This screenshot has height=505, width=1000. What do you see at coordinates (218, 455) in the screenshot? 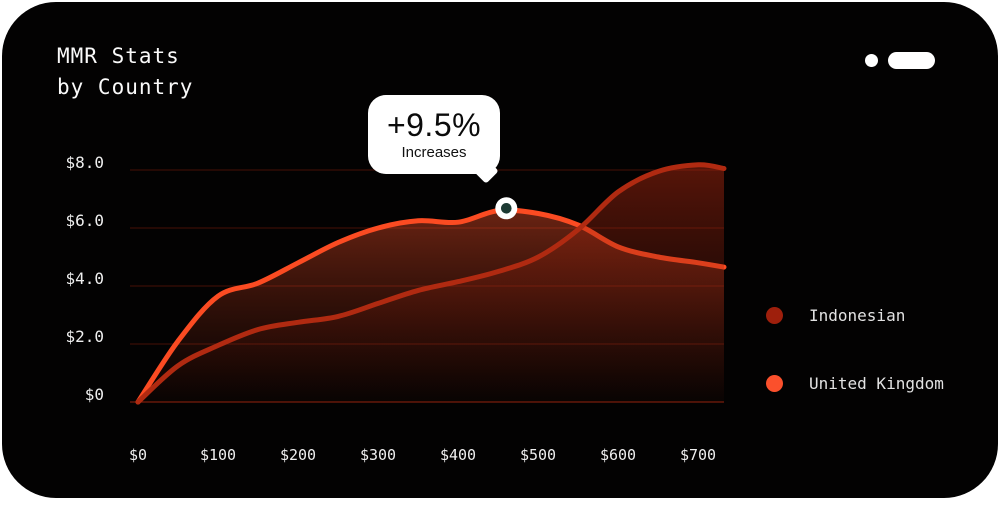
I see `x-tick-label: $100` at bounding box center [218, 455].